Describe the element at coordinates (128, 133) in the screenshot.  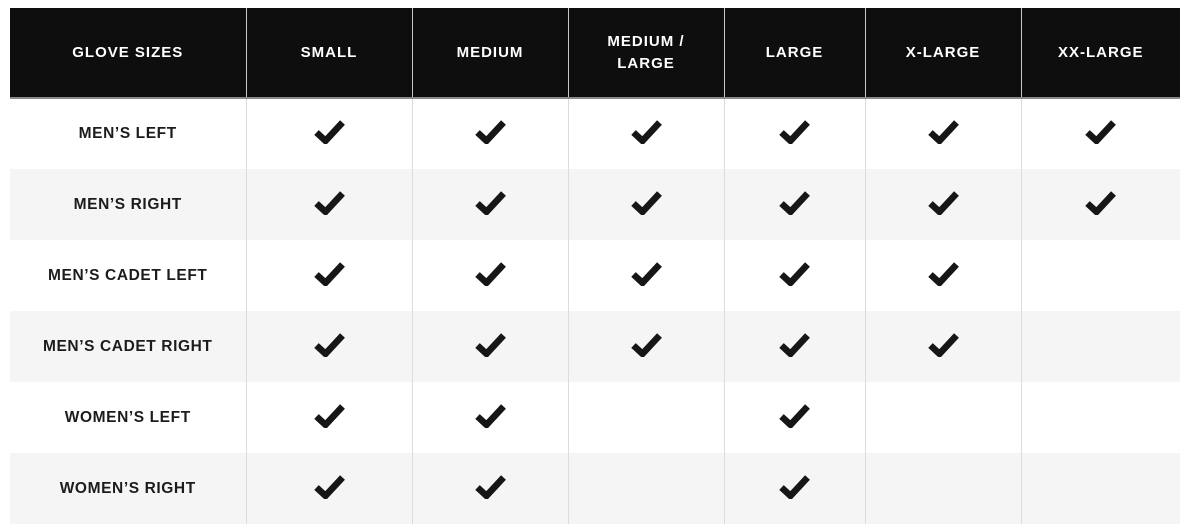
I see `row-label: MEN’S LEFT` at that location.